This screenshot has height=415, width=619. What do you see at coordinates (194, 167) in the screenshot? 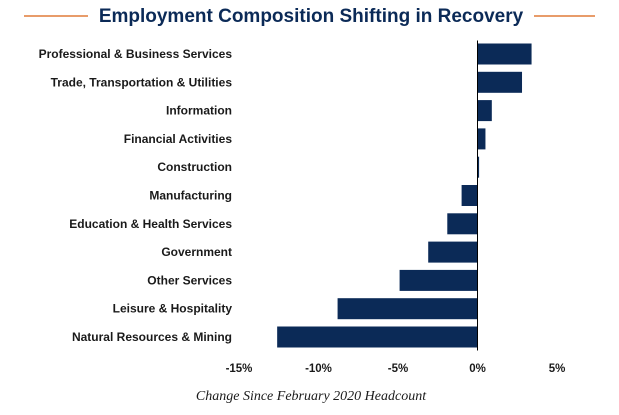
I see `category-label-4: Construction` at bounding box center [194, 167].